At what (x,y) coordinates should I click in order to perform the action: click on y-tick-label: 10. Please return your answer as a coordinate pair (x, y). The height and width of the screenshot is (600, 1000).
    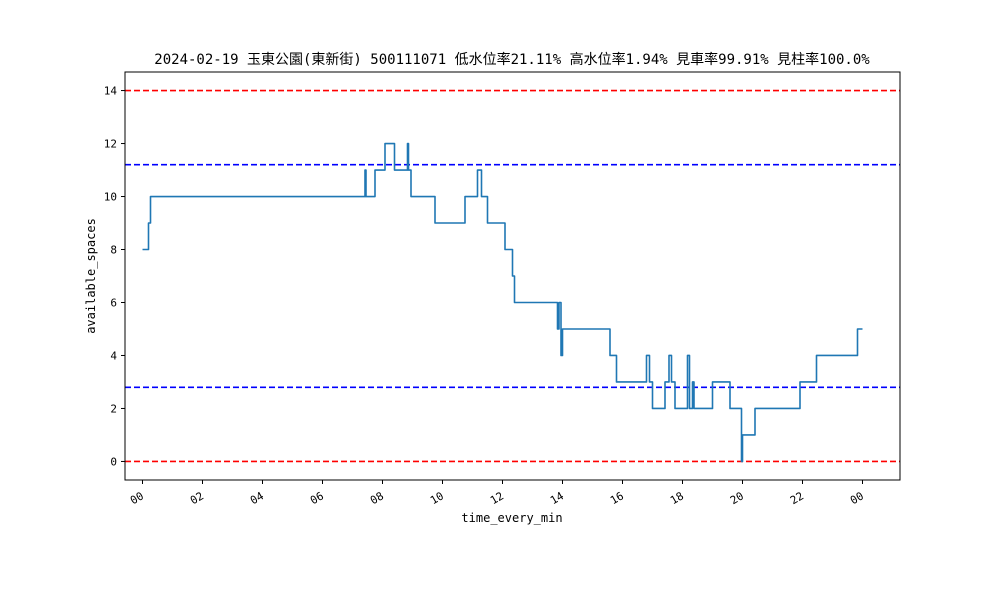
    Looking at the image, I should click on (110, 197).